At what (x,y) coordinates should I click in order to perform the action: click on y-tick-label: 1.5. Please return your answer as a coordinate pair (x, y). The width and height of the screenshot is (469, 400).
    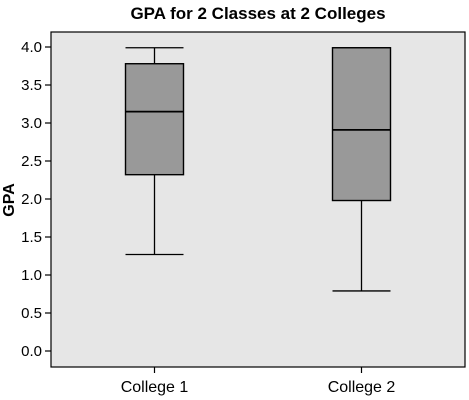
    Looking at the image, I should click on (31, 237).